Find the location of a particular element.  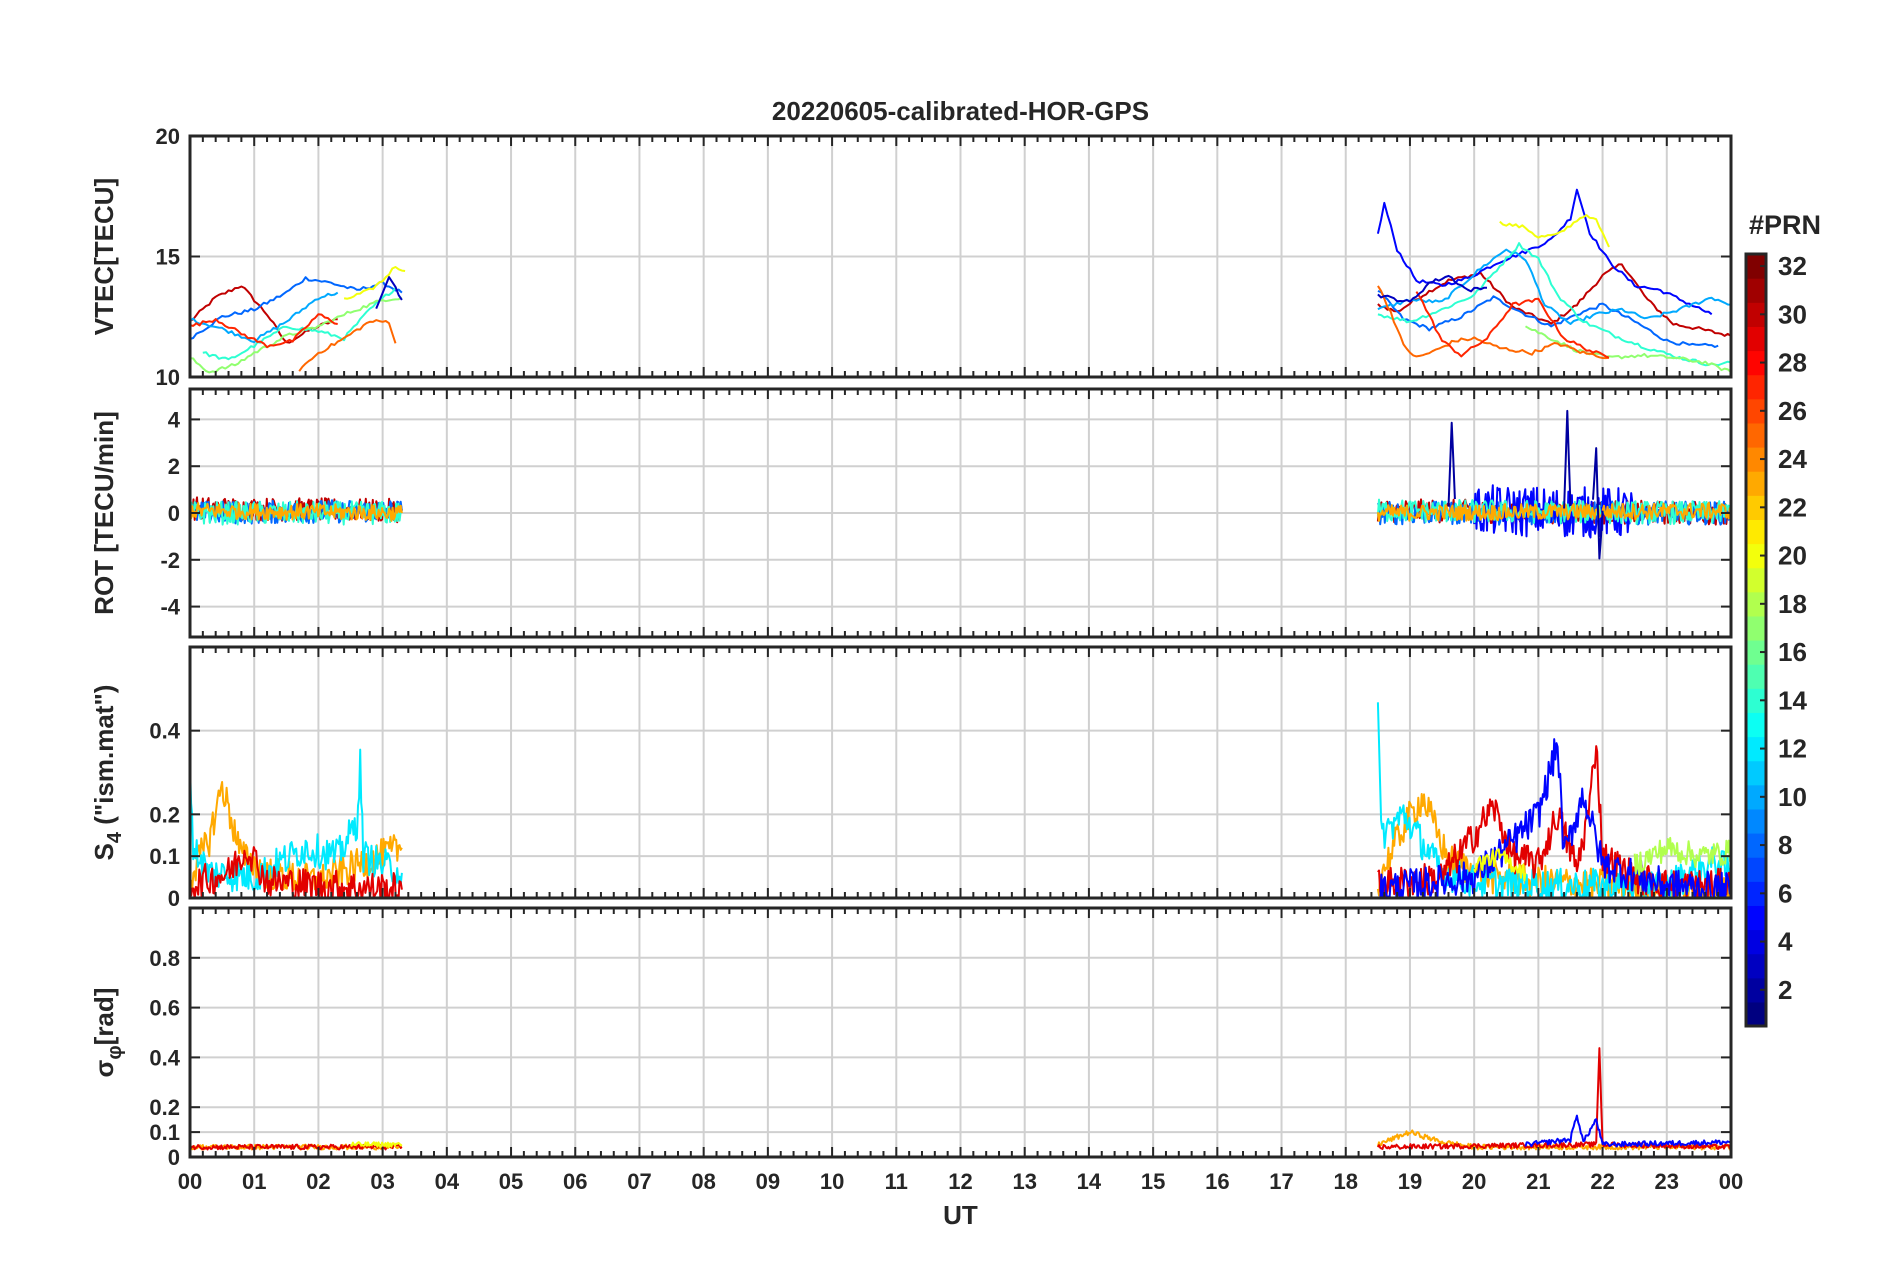

y-tick-label: -2 is located at coordinates (170, 560).